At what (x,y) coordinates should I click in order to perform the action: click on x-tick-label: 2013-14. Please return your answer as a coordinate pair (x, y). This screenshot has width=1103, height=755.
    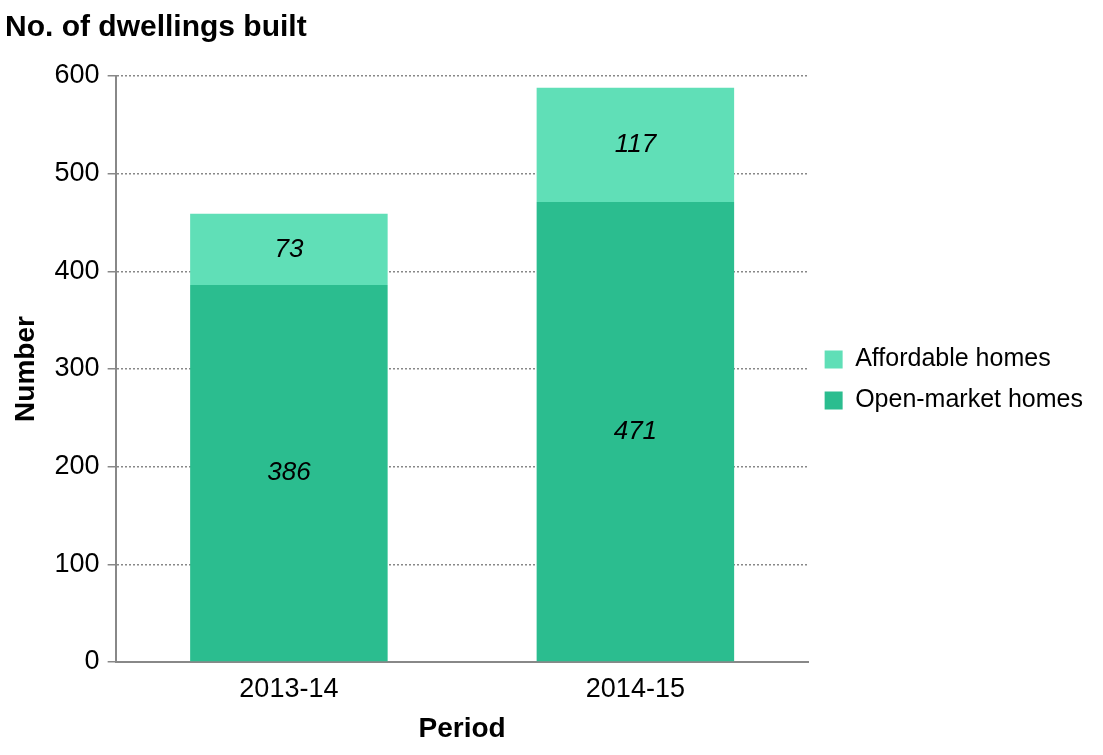
    Looking at the image, I should click on (289, 687).